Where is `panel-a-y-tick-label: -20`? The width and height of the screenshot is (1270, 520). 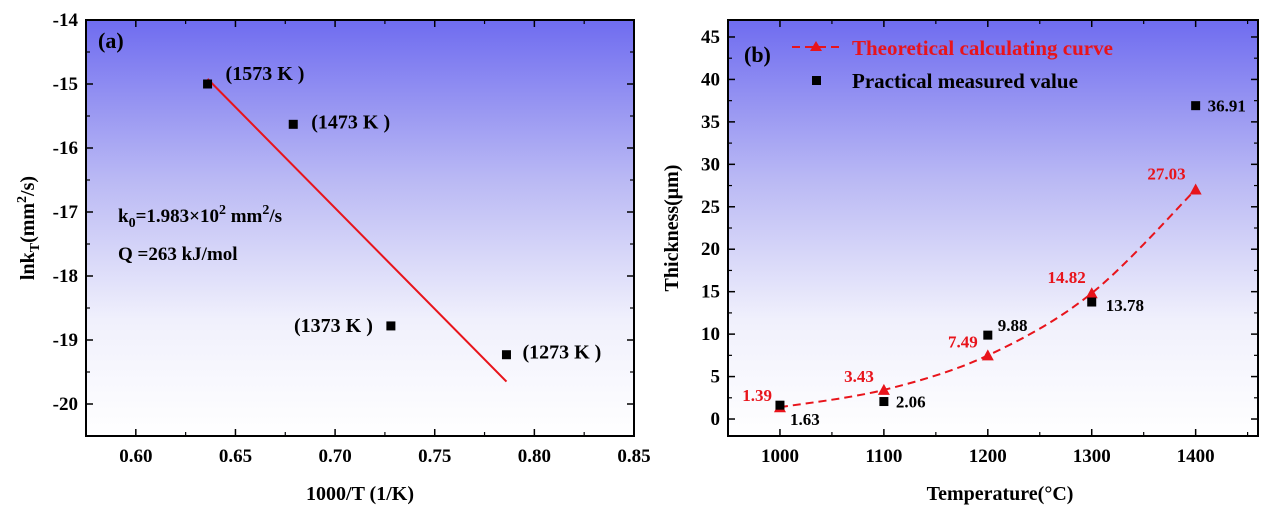
panel-a-y-tick-label: -20 is located at coordinates (65, 404).